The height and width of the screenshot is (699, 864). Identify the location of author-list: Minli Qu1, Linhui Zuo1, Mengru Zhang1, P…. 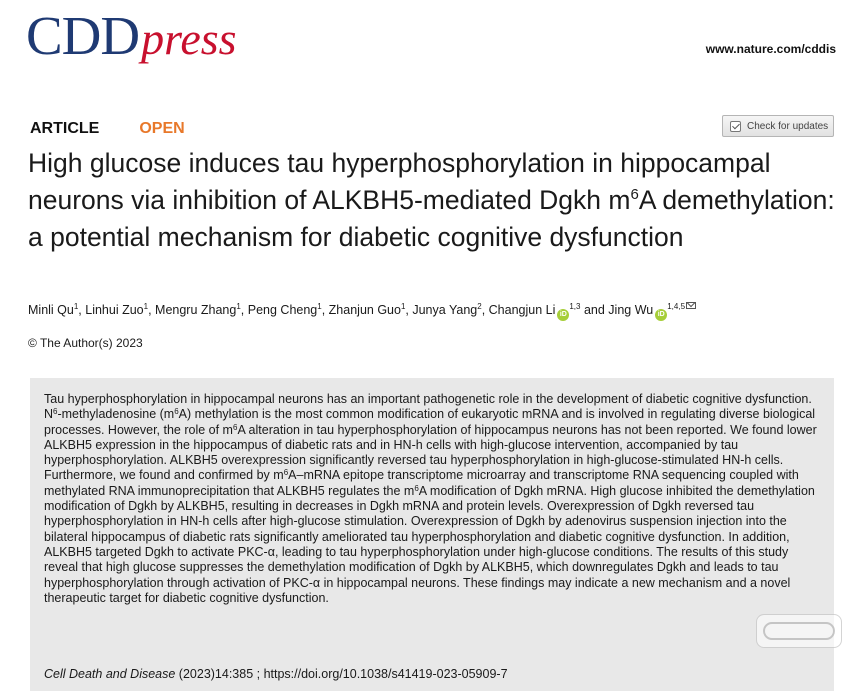
(438, 311).